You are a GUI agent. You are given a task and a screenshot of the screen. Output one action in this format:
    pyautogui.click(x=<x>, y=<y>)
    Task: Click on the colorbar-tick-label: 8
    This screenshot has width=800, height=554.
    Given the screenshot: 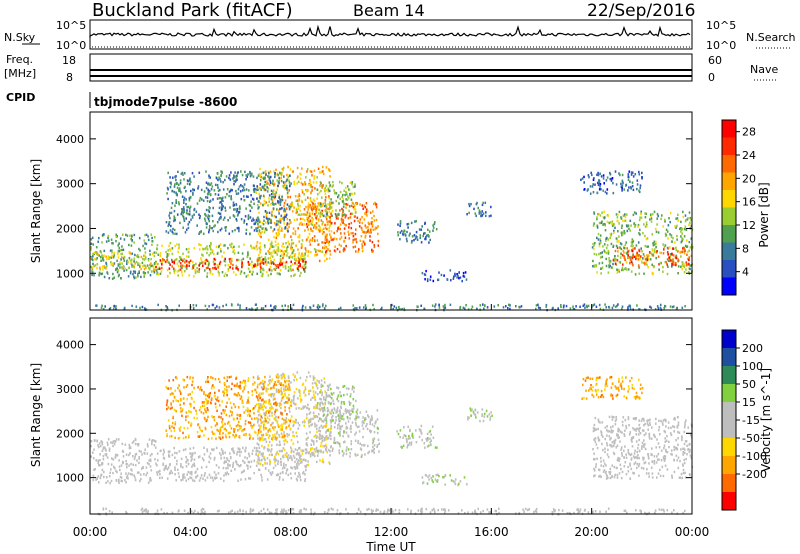 What is the action you would take?
    pyautogui.click(x=745, y=248)
    